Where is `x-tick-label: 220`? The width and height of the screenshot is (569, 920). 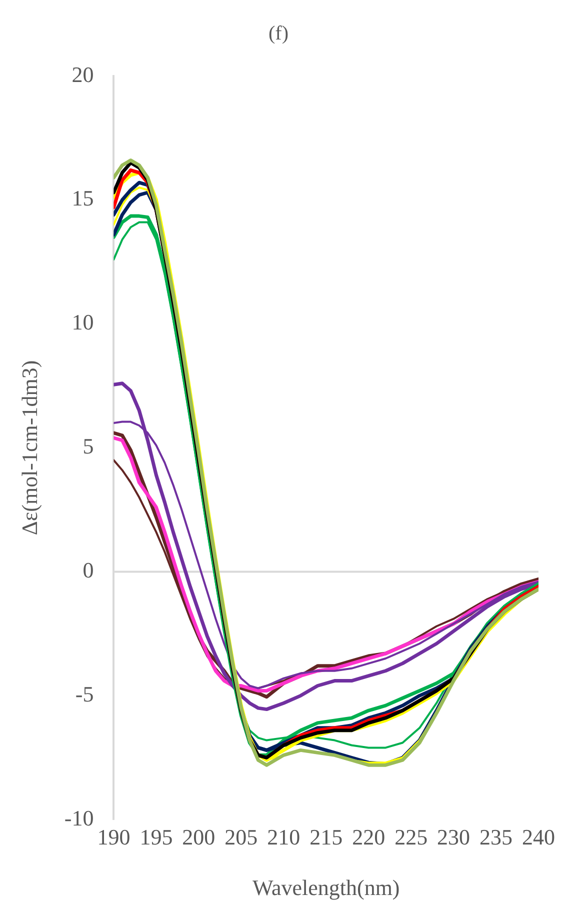 x-tick-label: 220 is located at coordinates (369, 837).